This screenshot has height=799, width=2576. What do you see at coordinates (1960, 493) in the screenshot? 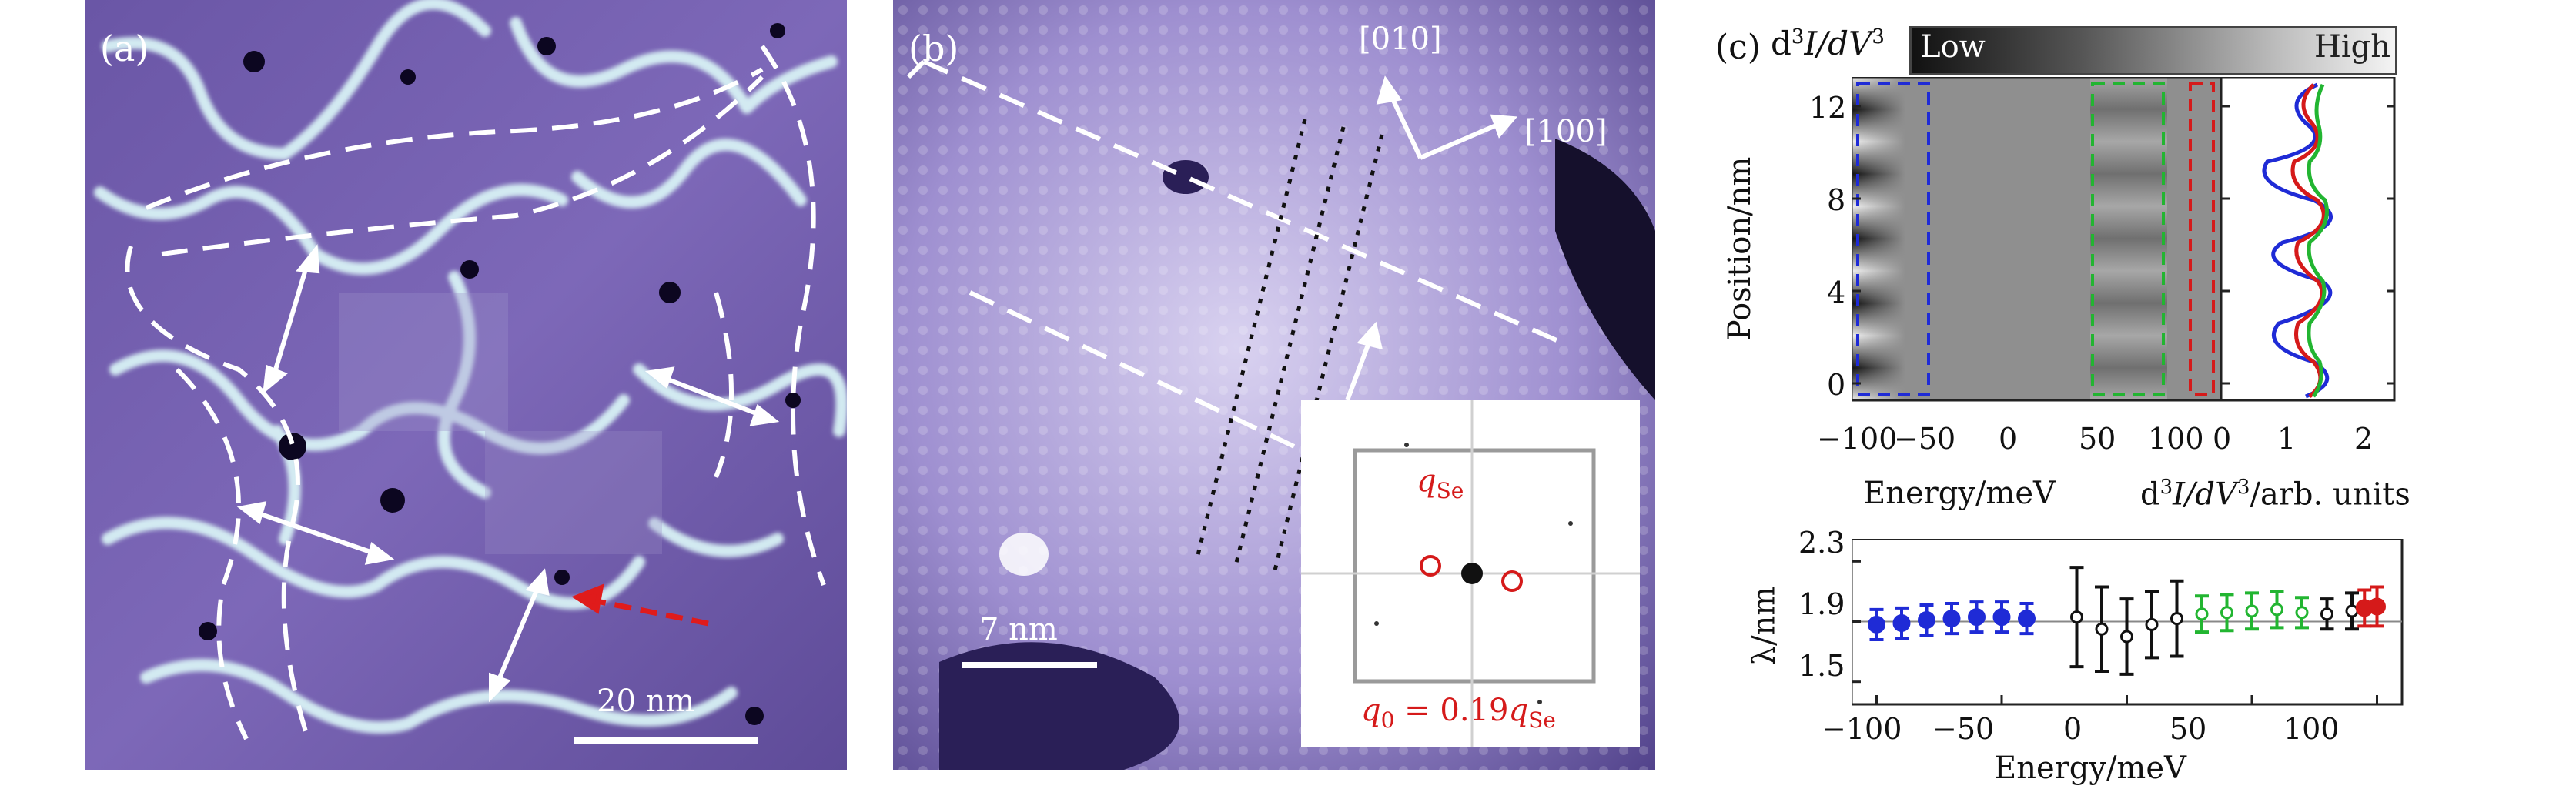
I see `map-xlabel: Energy/meV` at bounding box center [1960, 493].